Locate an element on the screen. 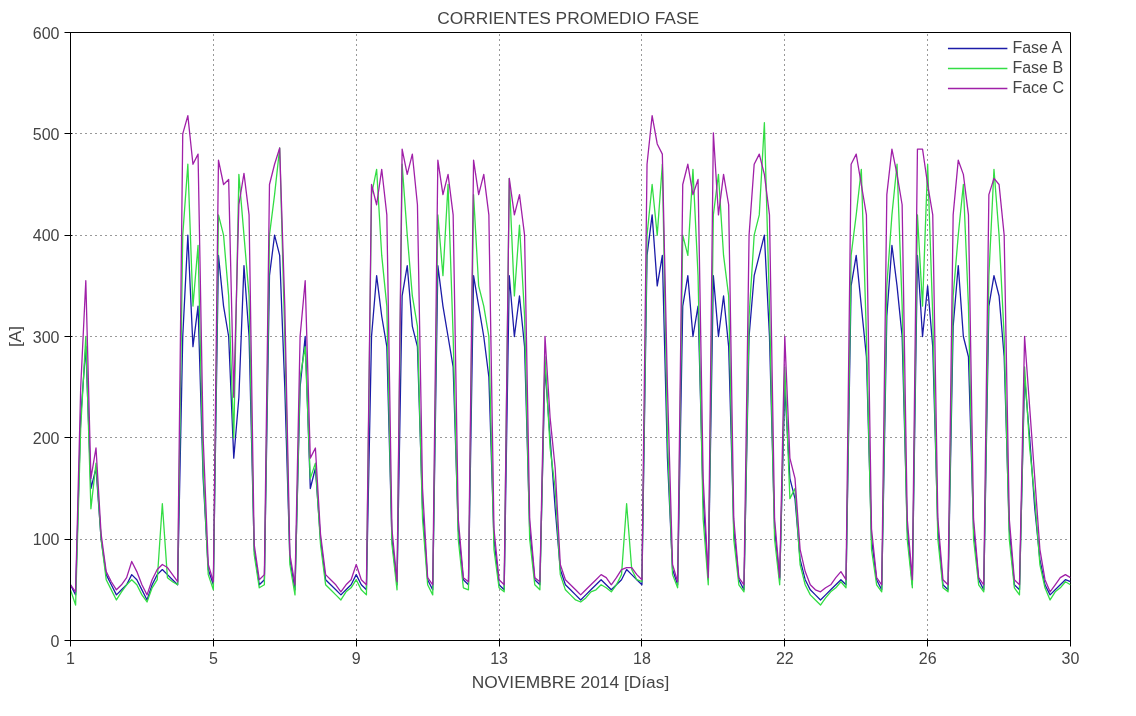  y-axis-title: [A] is located at coordinates (14, 336).